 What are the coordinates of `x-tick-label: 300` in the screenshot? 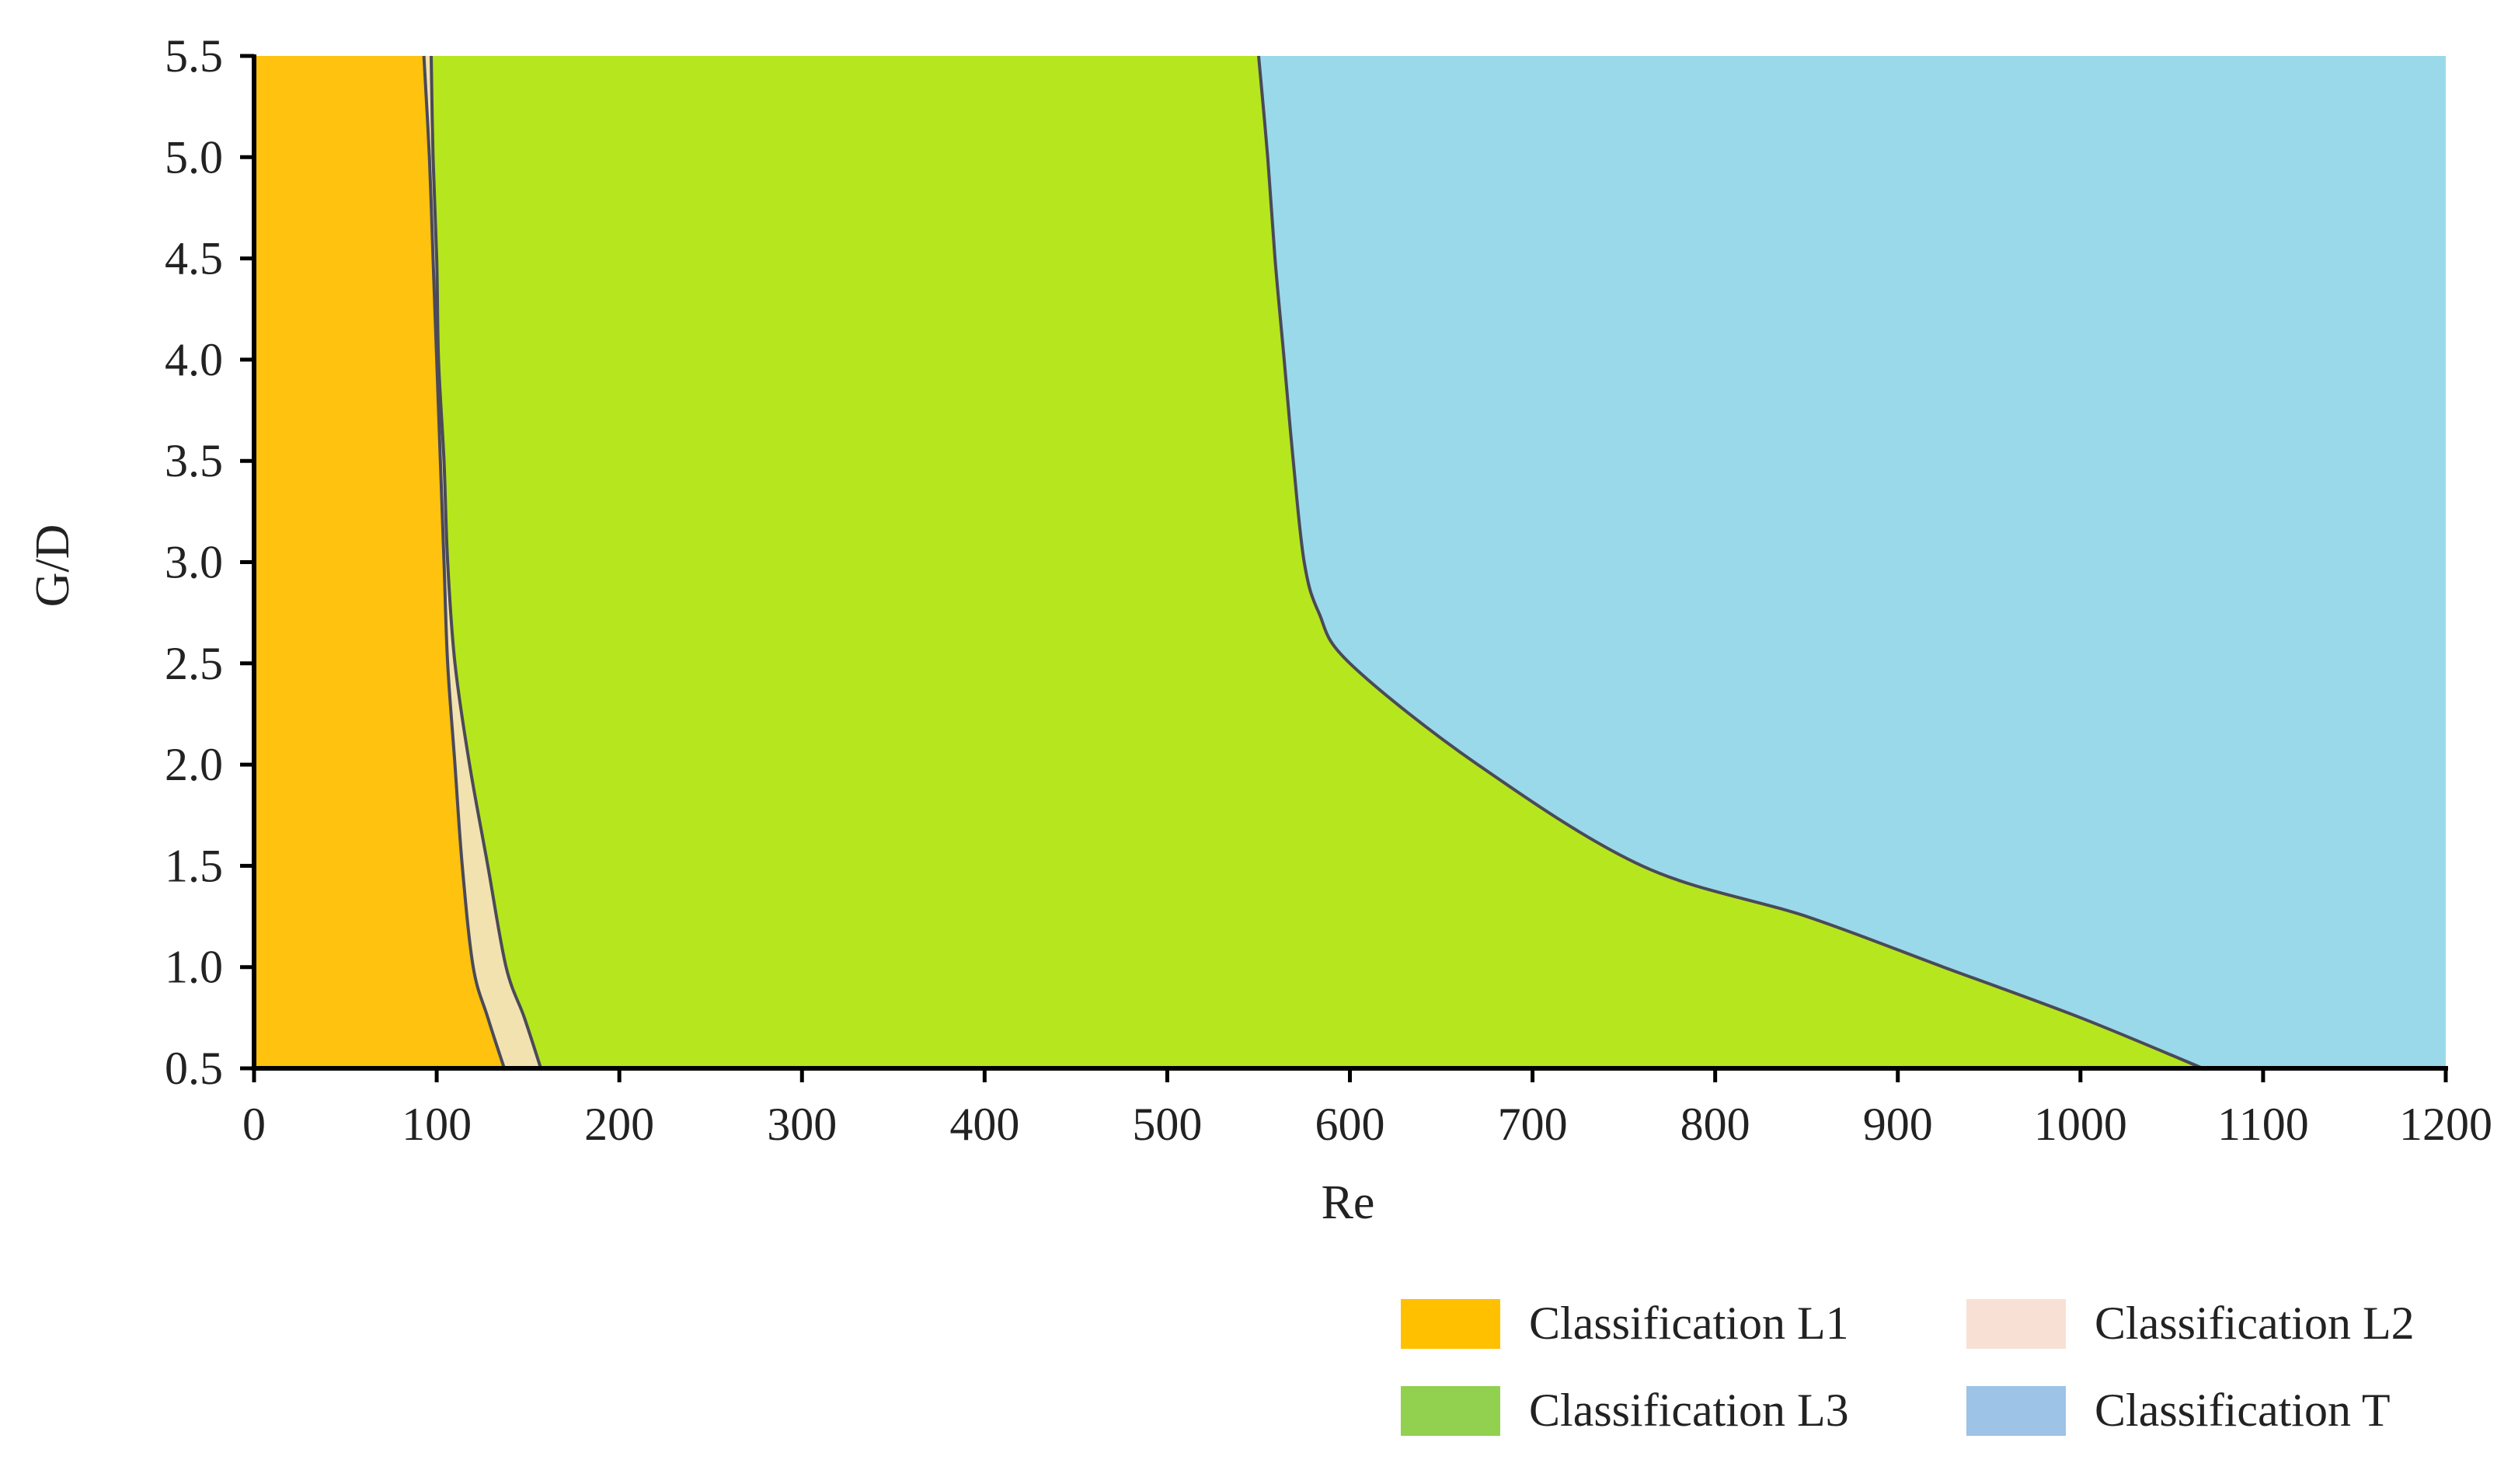 It's located at (802, 1124).